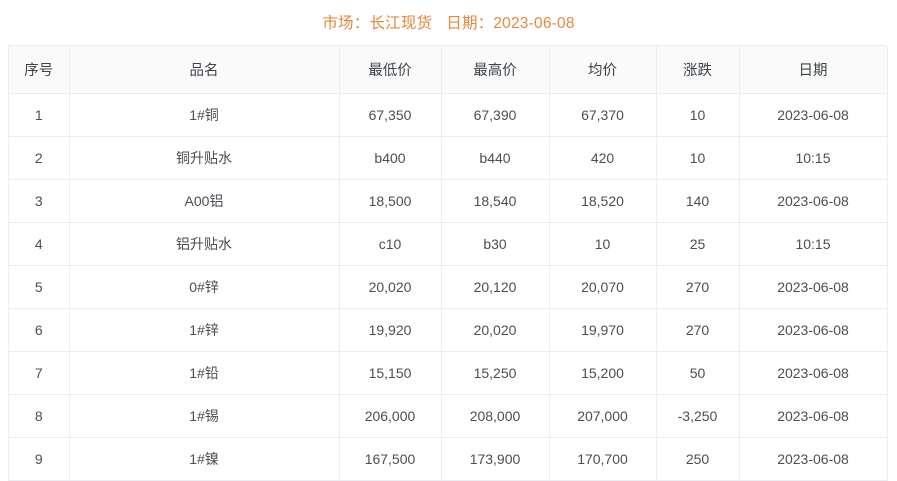 The height and width of the screenshot is (481, 897). I want to click on cell-low: 18,500, so click(390, 201).